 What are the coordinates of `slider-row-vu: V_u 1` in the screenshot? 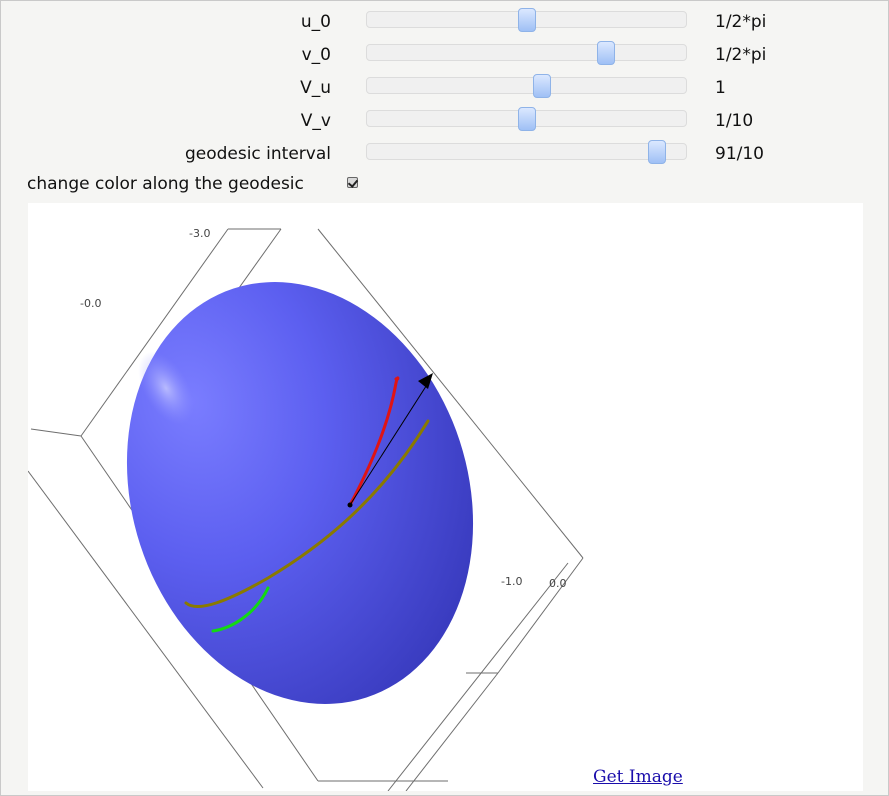 It's located at (445, 87).